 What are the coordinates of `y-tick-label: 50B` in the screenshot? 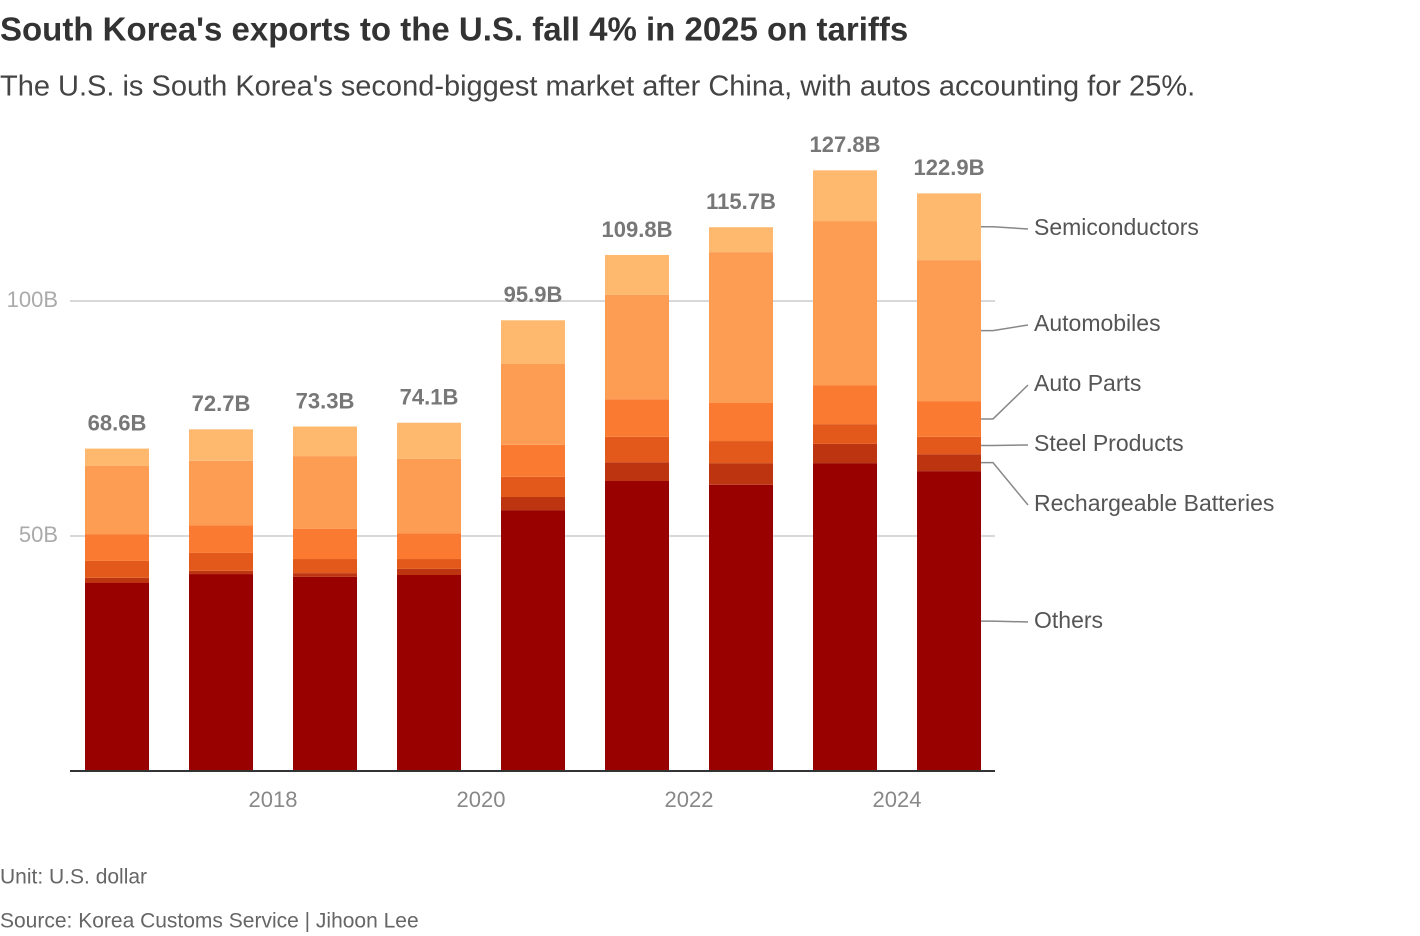 It's located at (38, 534).